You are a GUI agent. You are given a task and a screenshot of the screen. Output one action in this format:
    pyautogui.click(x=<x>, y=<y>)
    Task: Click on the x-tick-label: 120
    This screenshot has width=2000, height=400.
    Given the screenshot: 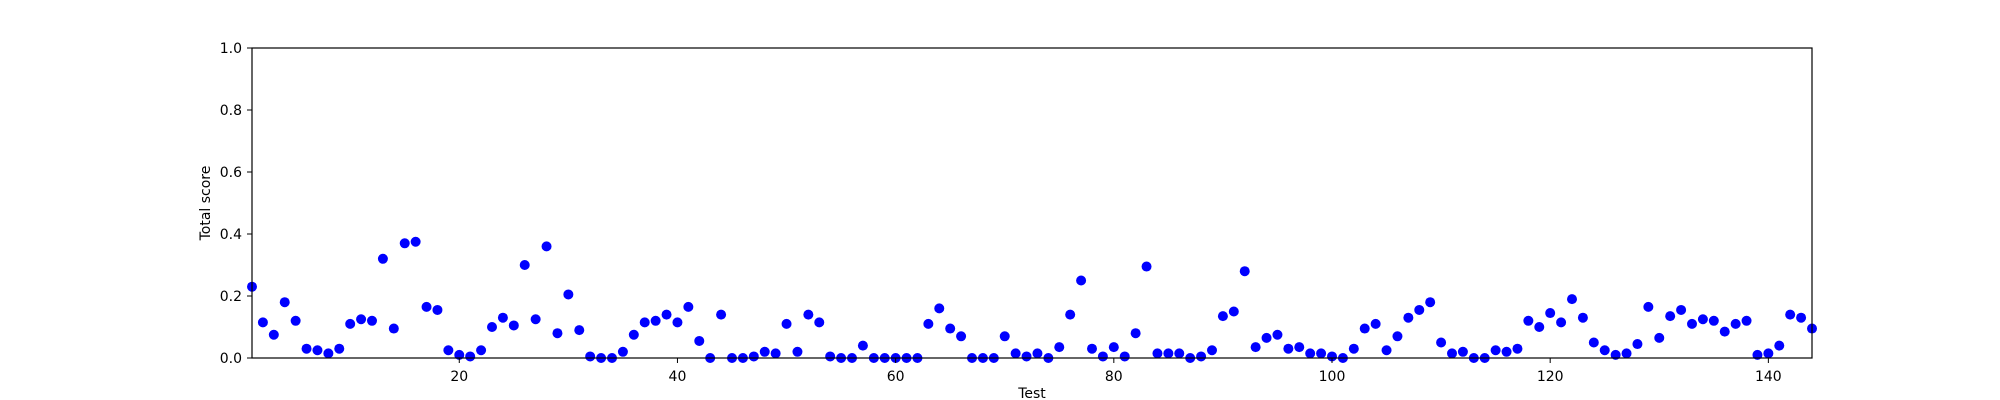 What is the action you would take?
    pyautogui.click(x=1550, y=377)
    